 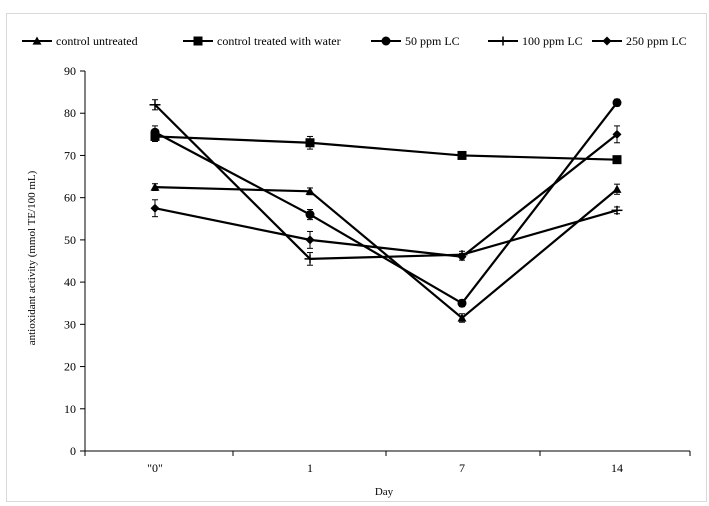 I want to click on legend-label: 100 ppm LC, so click(x=552, y=41).